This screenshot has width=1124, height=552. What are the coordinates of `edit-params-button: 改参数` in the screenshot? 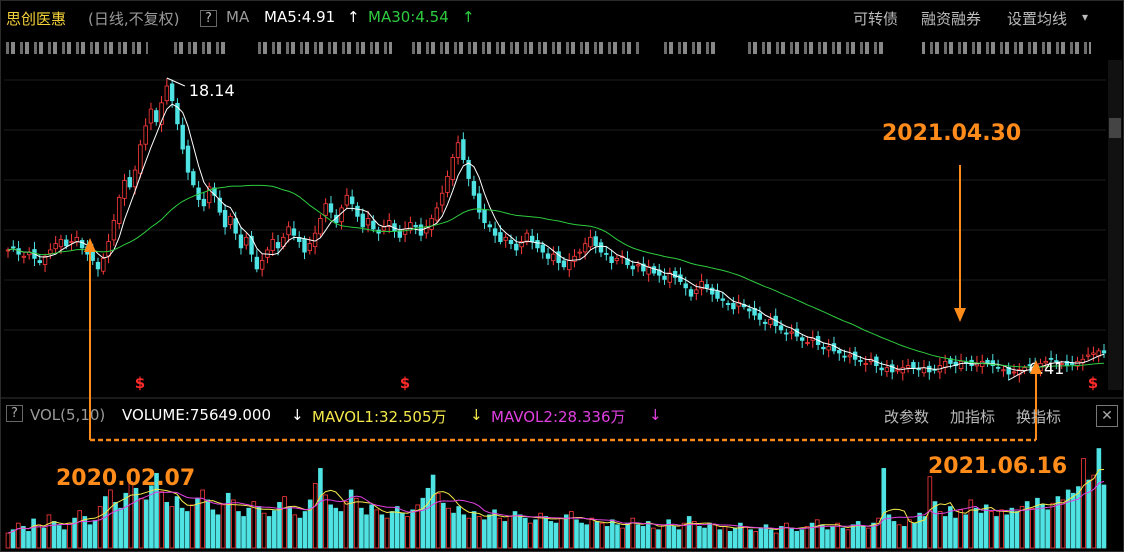 It's located at (907, 417).